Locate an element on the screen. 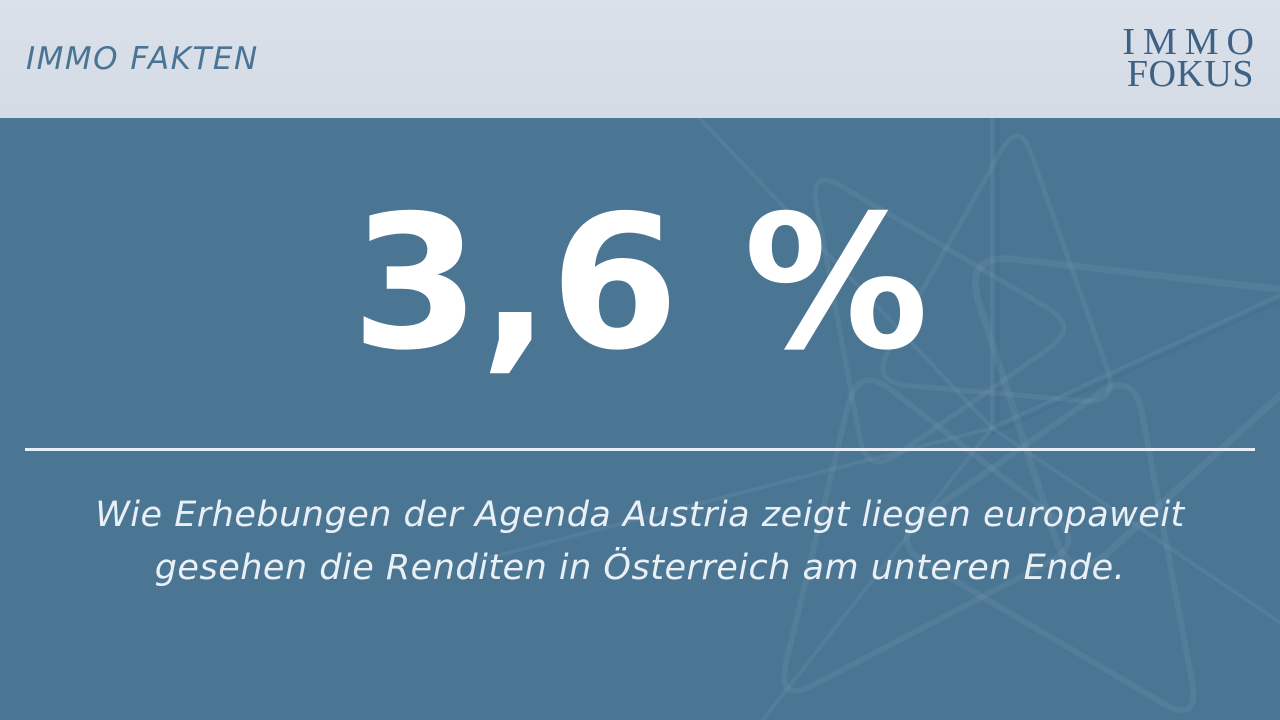 The width and height of the screenshot is (1280, 720). page-title: IMMO FAKTEN is located at coordinates (142, 59).